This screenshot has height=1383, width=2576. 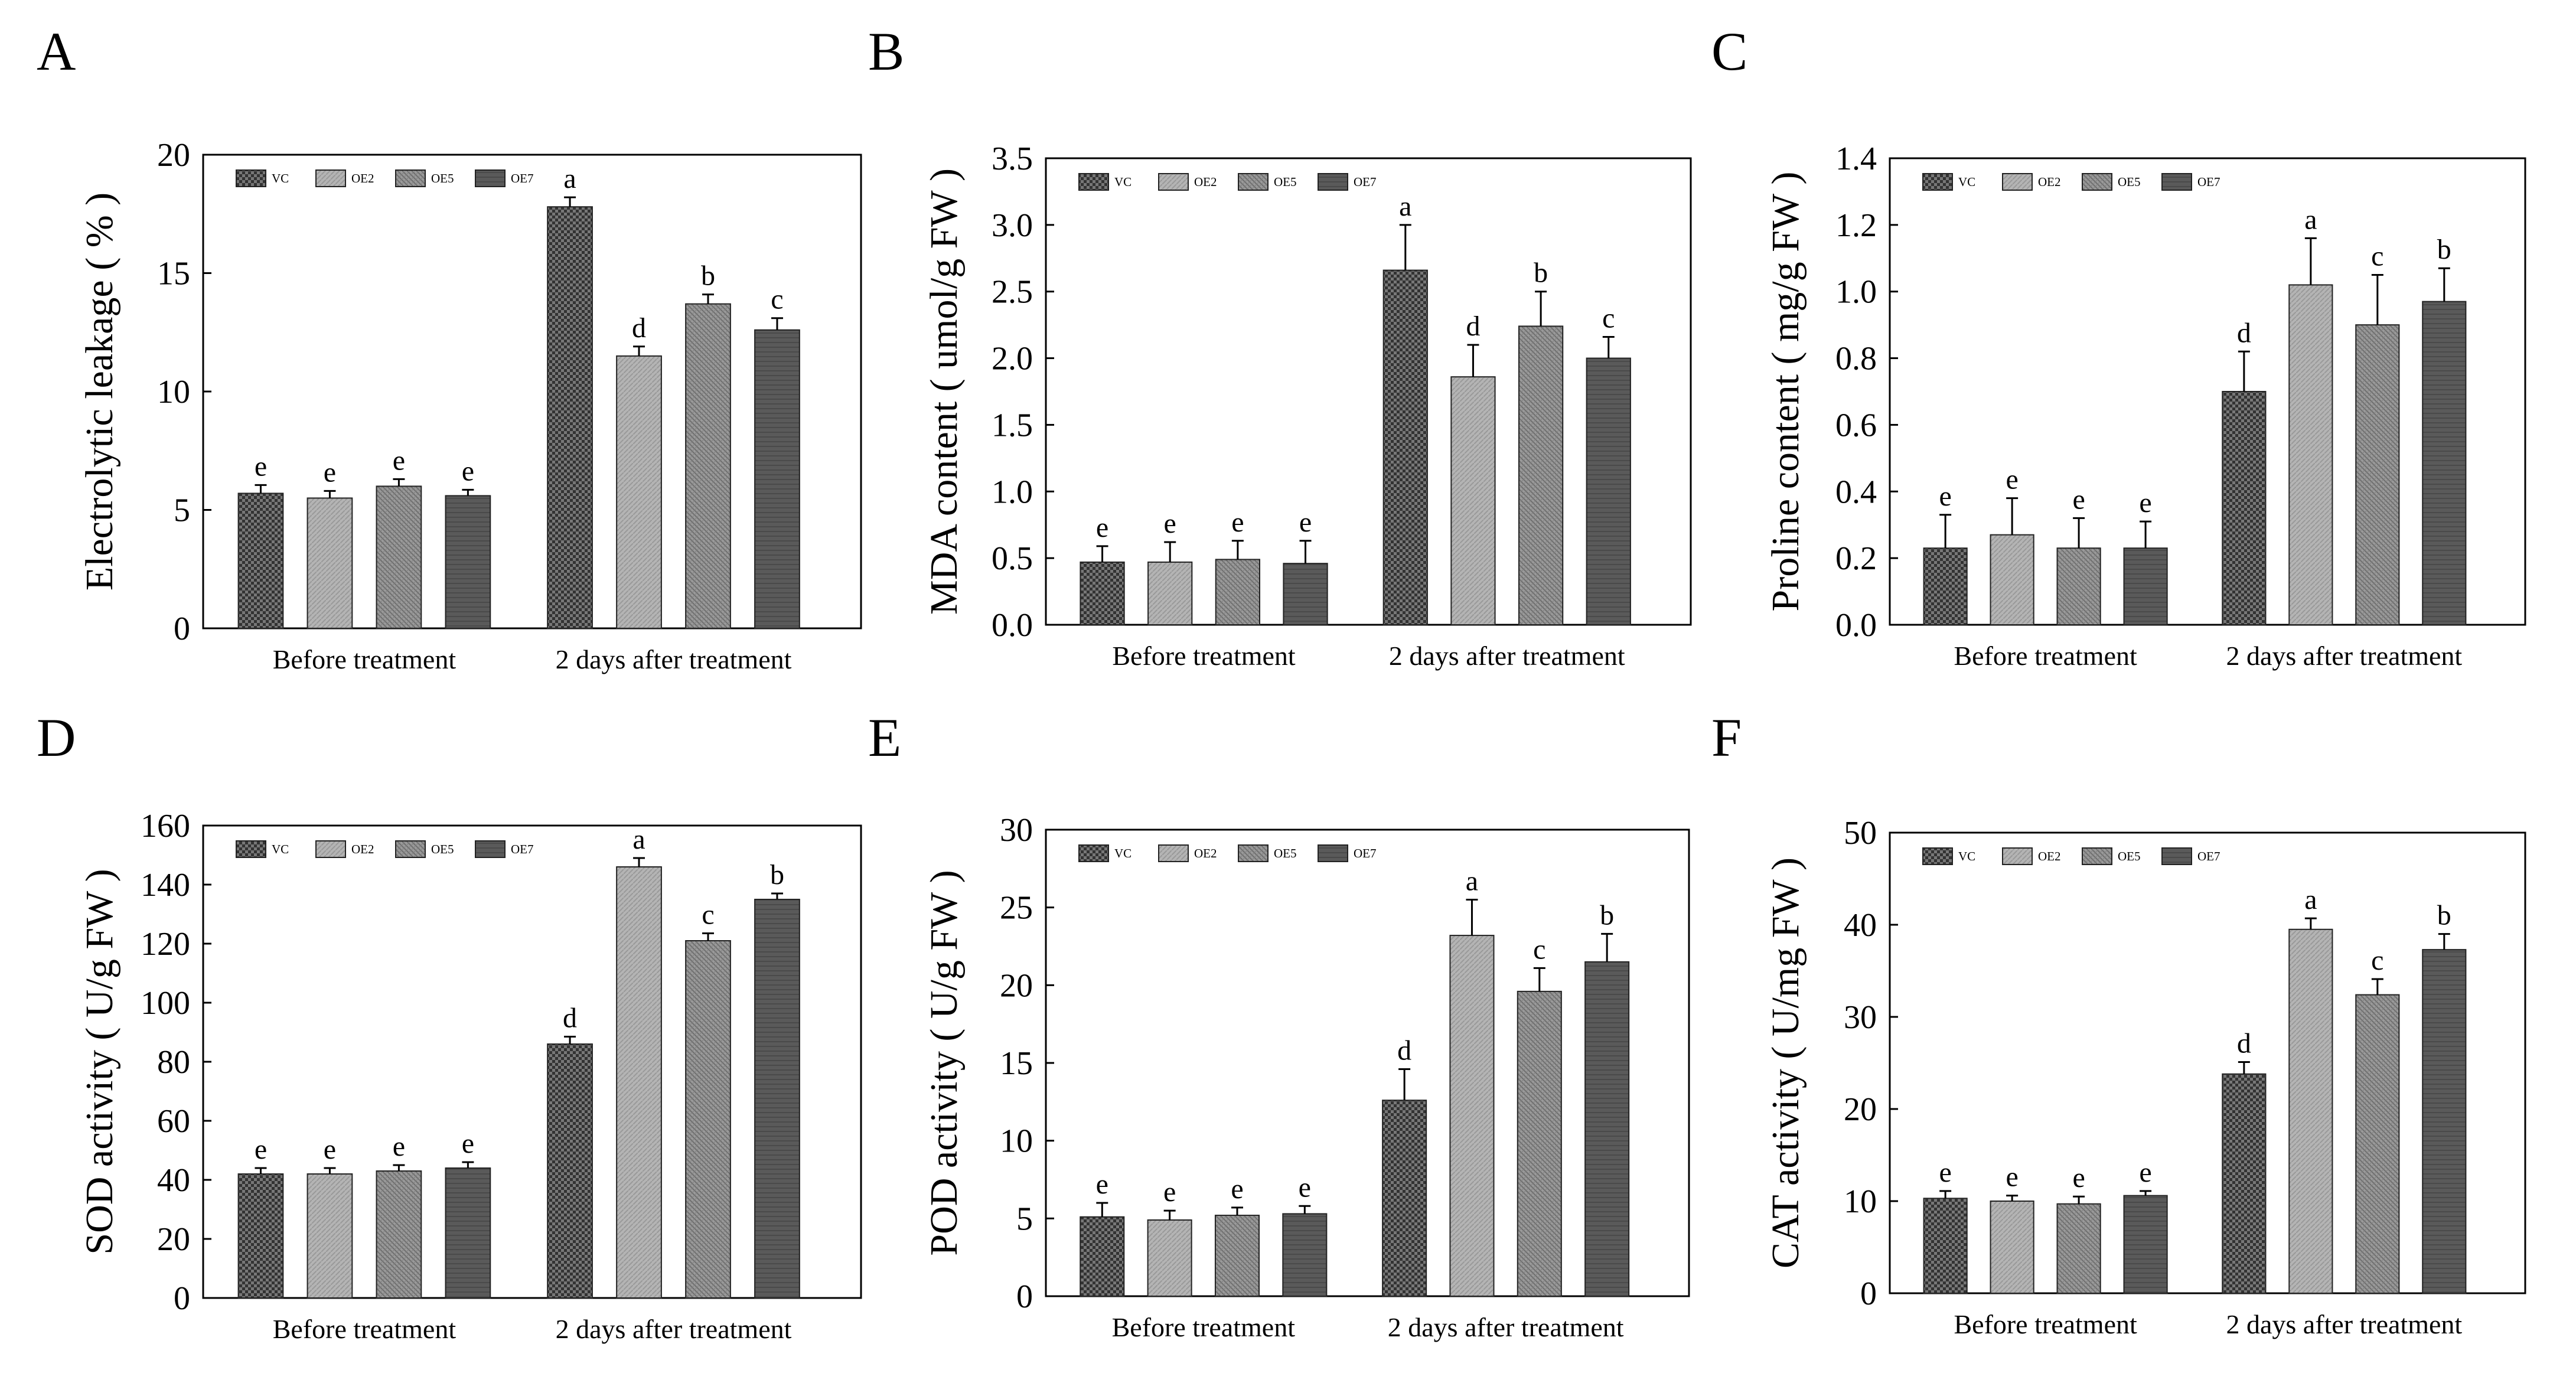 What do you see at coordinates (2208, 1062) in the screenshot?
I see `panel-f-frame` at bounding box center [2208, 1062].